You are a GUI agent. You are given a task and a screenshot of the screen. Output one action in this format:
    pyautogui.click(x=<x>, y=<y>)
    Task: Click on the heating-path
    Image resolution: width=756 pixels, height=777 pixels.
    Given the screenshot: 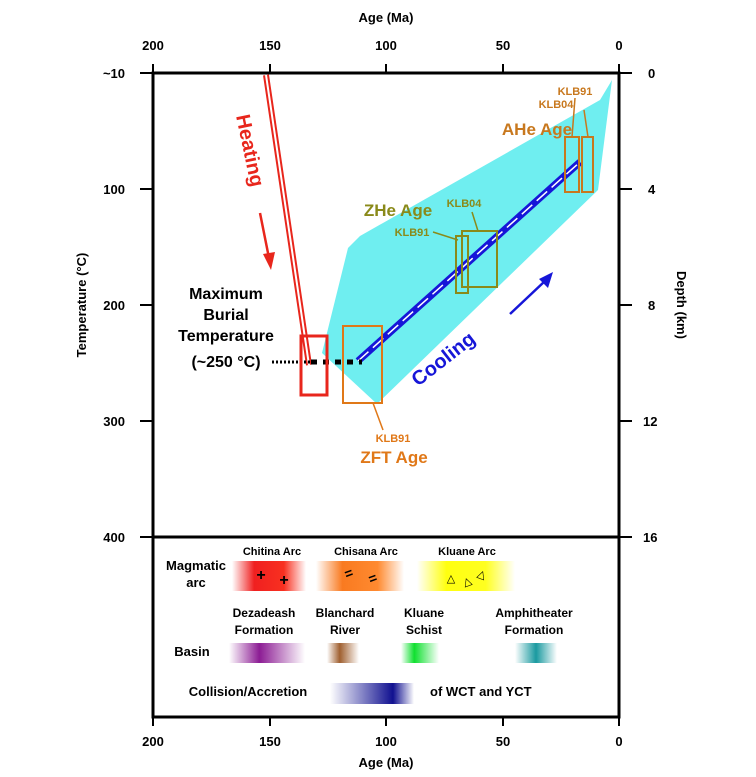 What is the action you would take?
    pyautogui.click(x=287, y=220)
    